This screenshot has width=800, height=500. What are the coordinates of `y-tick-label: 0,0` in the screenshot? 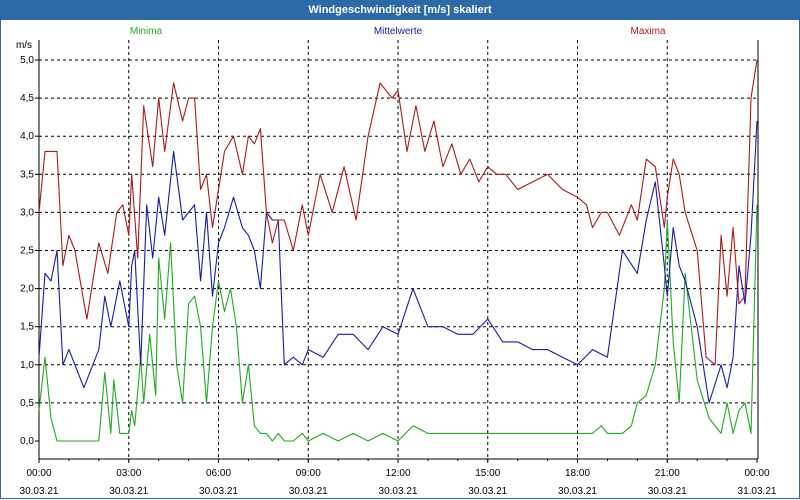 It's located at (27, 441).